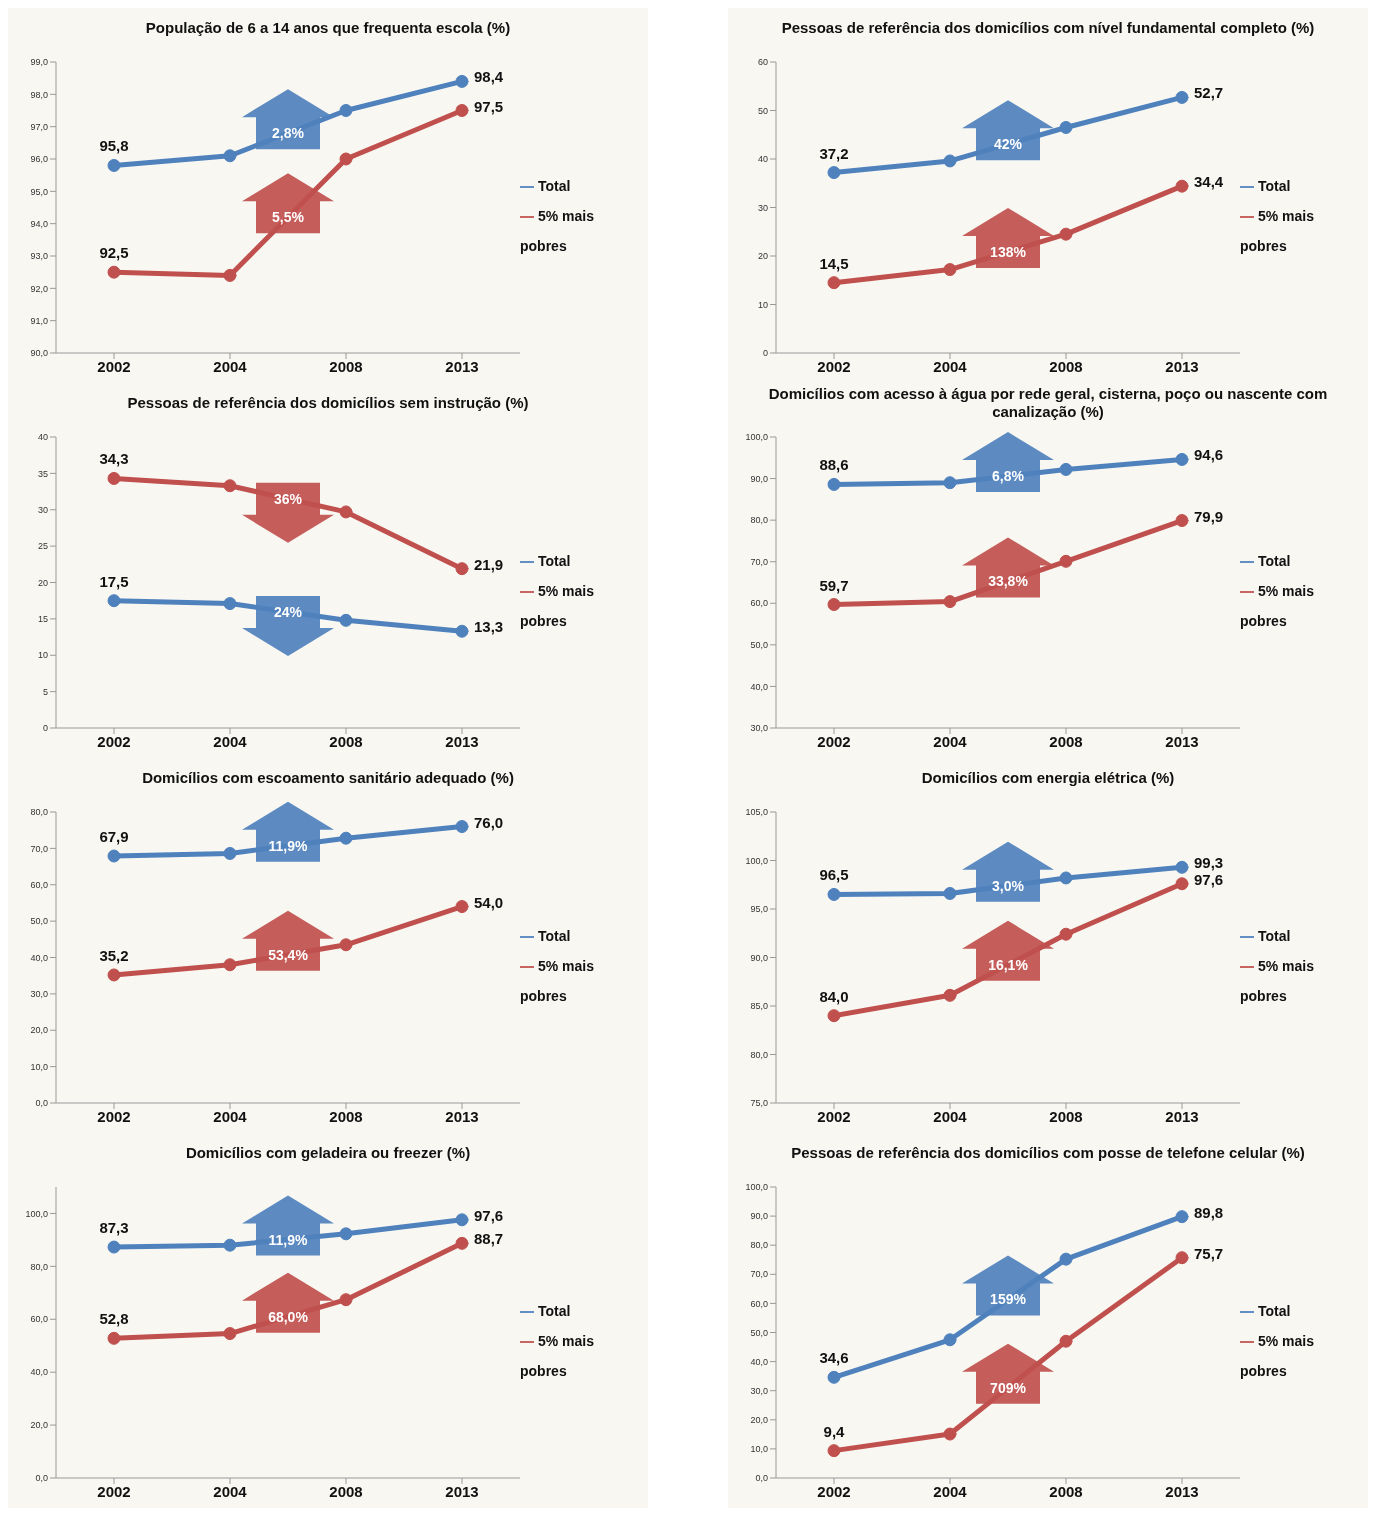 The image size is (1384, 1523). I want to click on y-tick-label: 50, so click(762, 110).